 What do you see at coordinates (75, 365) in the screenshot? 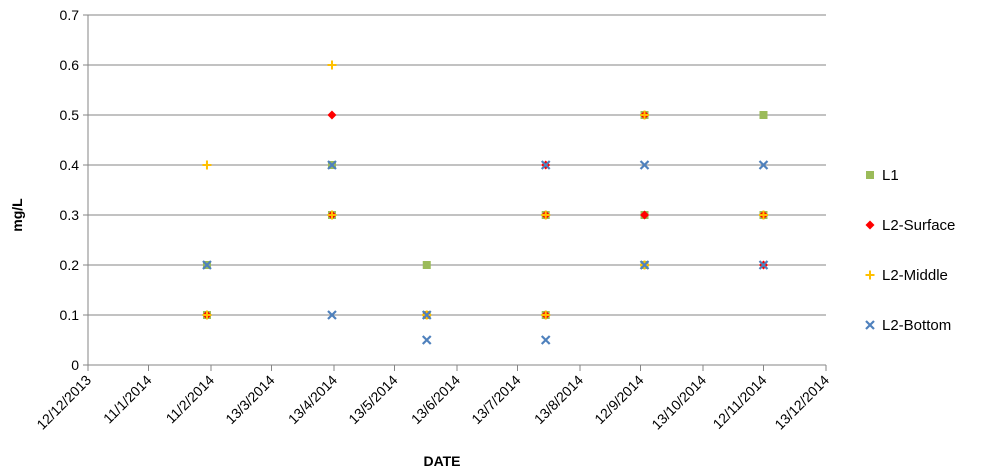
I see `y-tick-label: 0` at bounding box center [75, 365].